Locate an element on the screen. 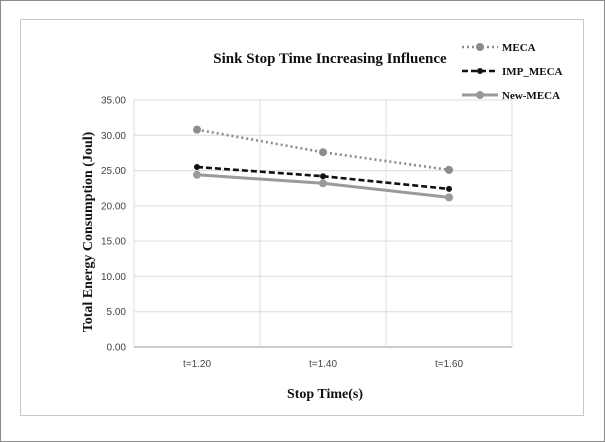 The image size is (605, 442). chart-title: Sink Stop Time Increasing Influence is located at coordinates (330, 59).